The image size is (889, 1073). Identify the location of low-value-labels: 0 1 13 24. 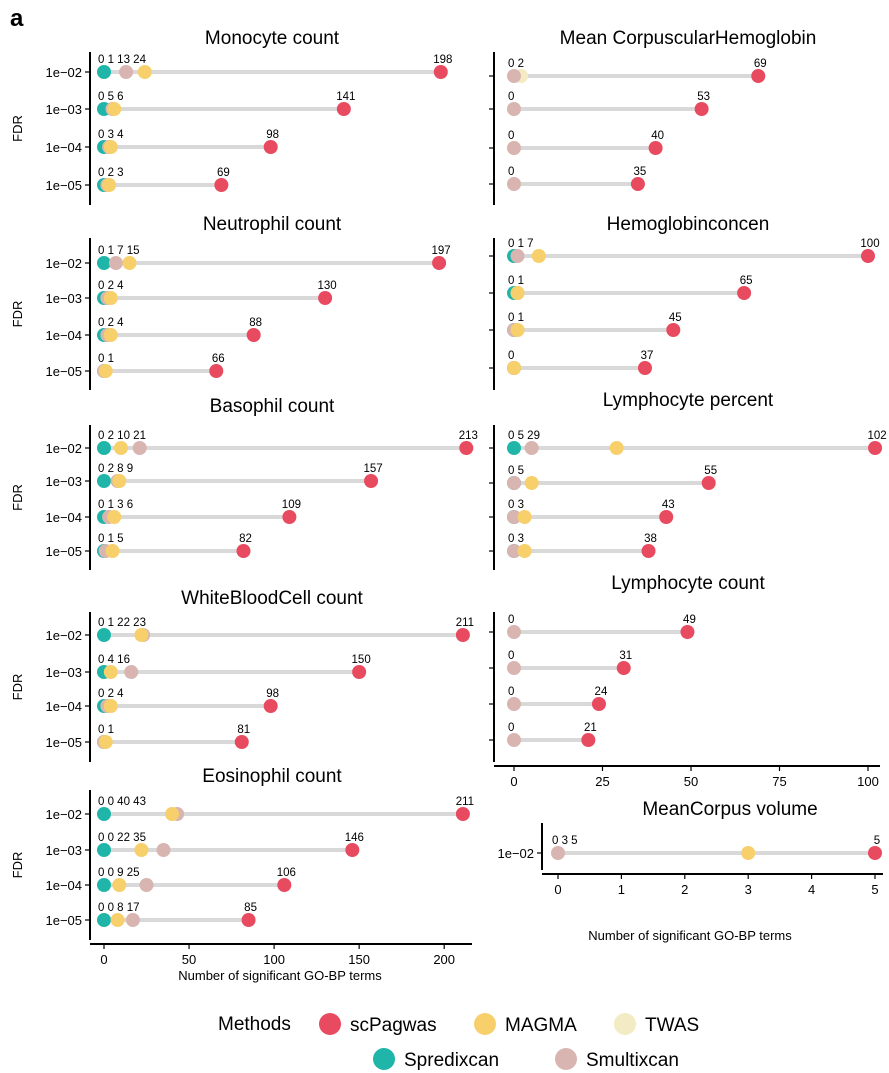
(122, 60).